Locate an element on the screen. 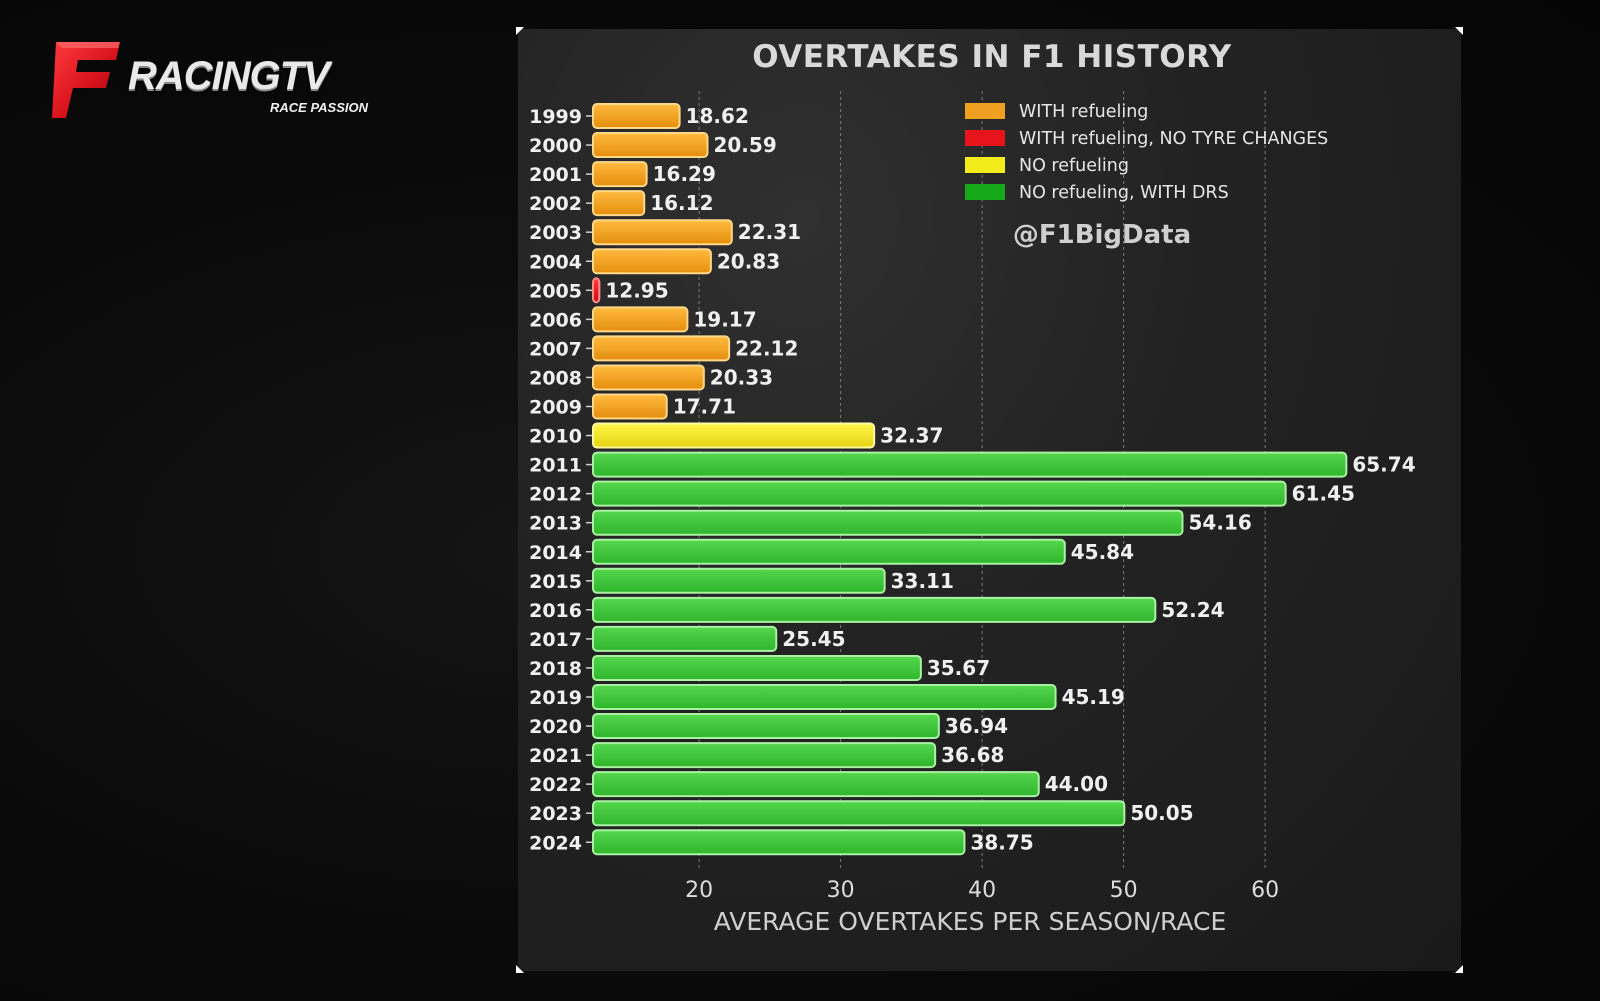 The height and width of the screenshot is (1001, 1600). bar-2015 is located at coordinates (739, 580).